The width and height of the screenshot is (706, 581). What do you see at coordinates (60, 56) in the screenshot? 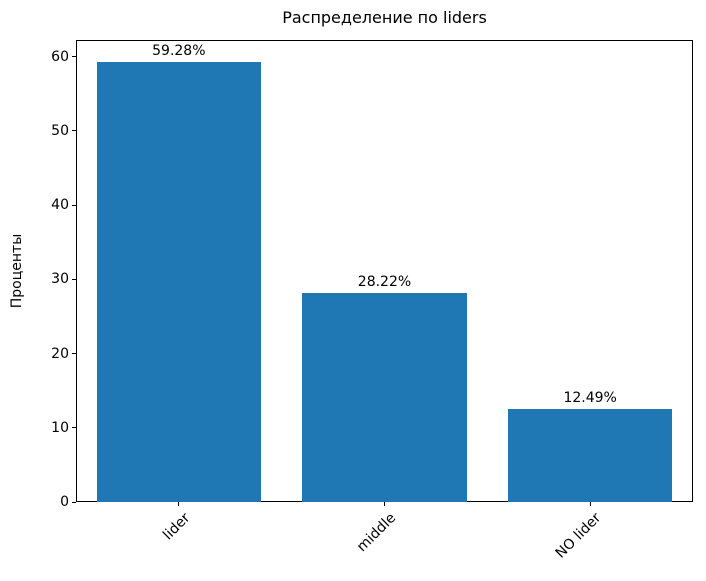
I see `y-tick-label: 60` at bounding box center [60, 56].